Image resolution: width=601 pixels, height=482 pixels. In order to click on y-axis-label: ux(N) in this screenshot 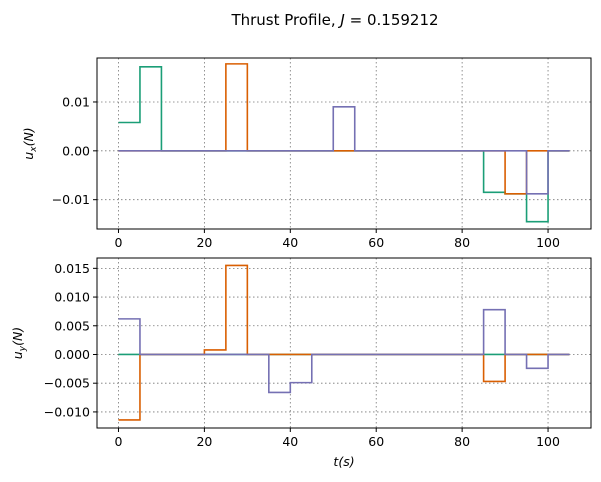, I will do `click(30, 143)`.